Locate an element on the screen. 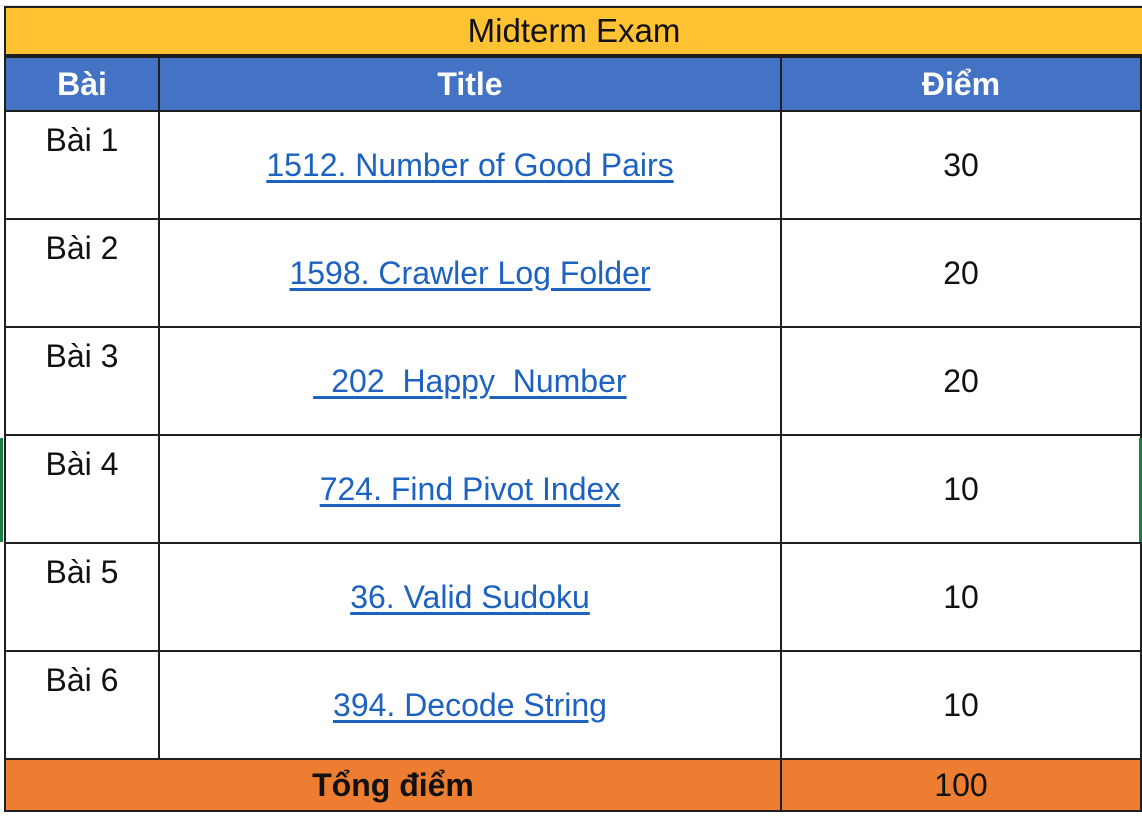 This screenshot has height=816, width=1142. total-value-cell: 100 is located at coordinates (961, 785).